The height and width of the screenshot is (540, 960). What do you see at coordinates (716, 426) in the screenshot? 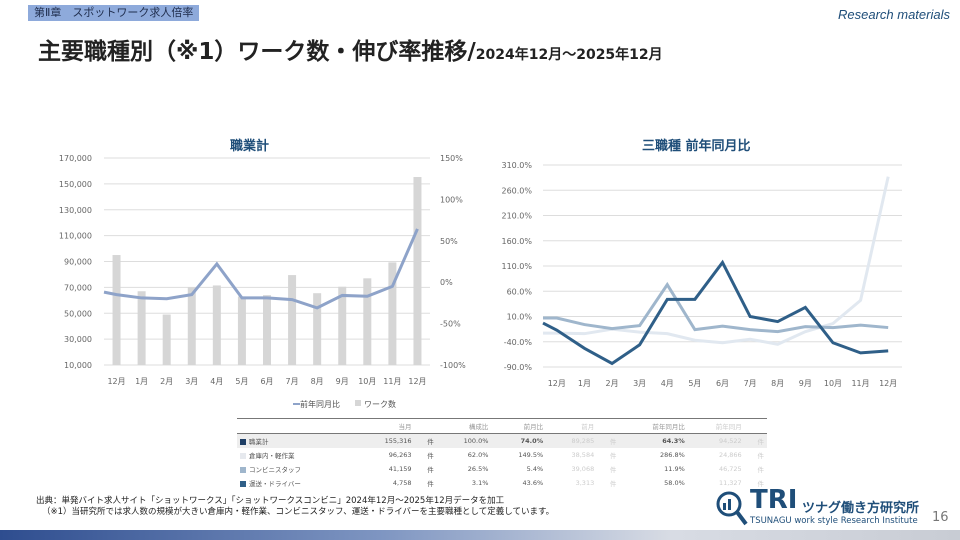
I see `column-header: 前年同月` at bounding box center [716, 426].